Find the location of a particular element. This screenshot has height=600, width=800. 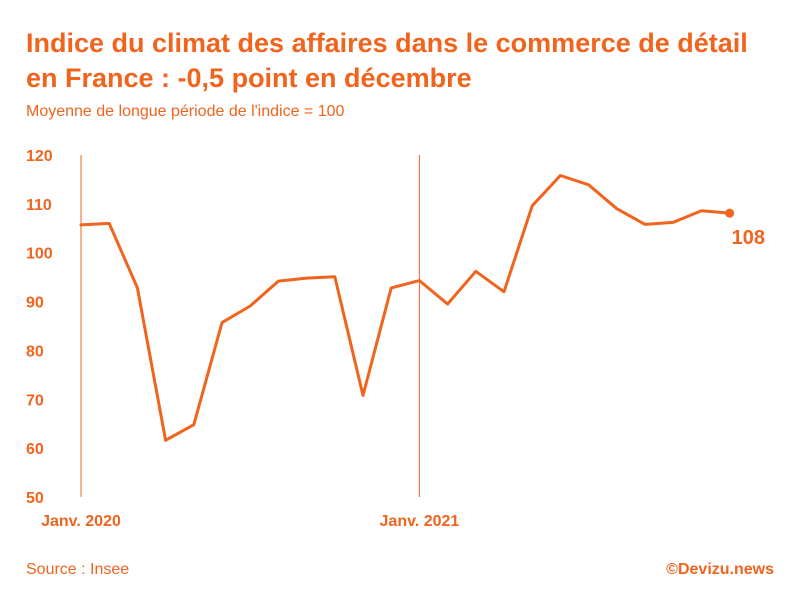

x-tick-label: Janv. 2021 is located at coordinates (420, 521).